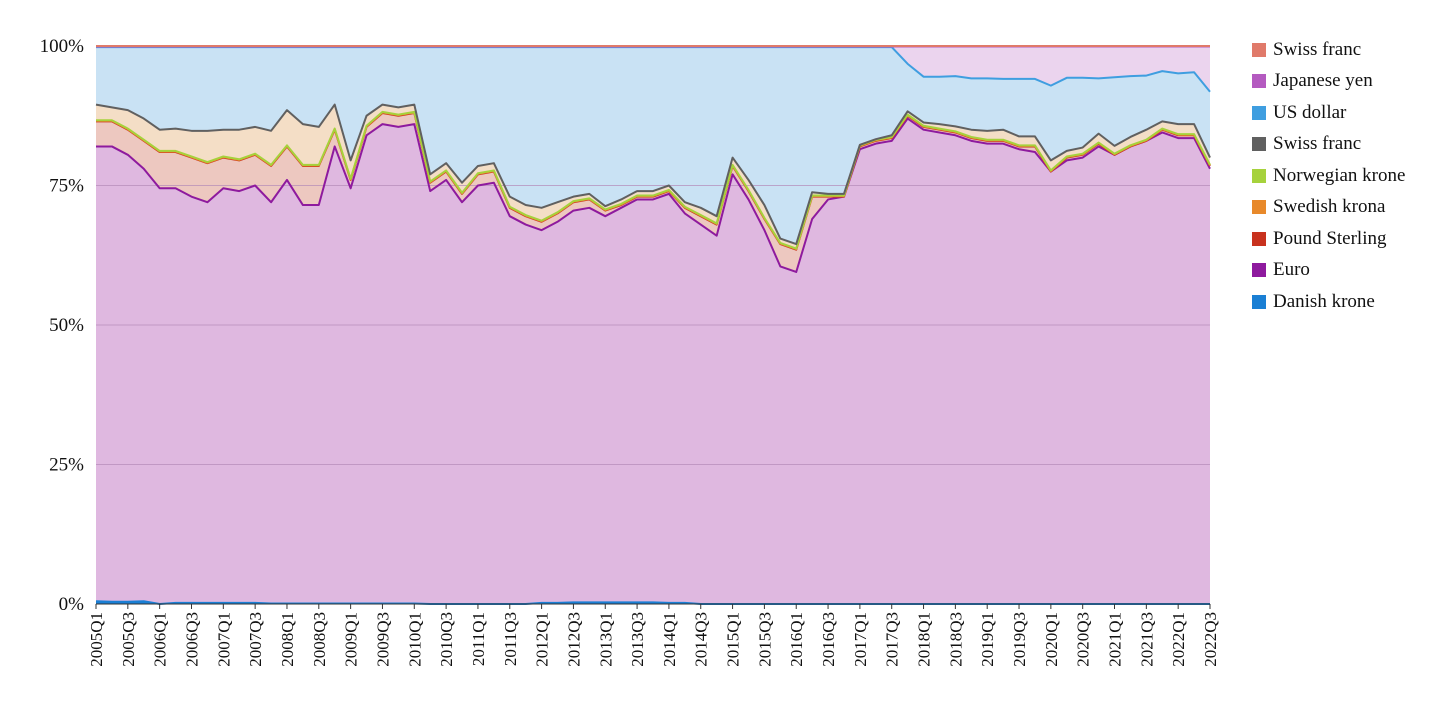 The height and width of the screenshot is (718, 1456). What do you see at coordinates (66, 186) in the screenshot?
I see `y-tick-label: 75%` at bounding box center [66, 186].